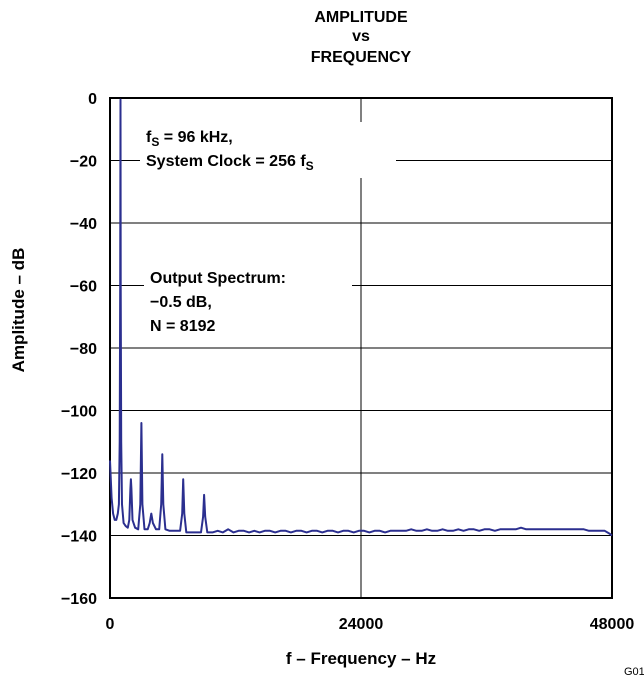 This screenshot has height=679, width=644. I want to click on annotation: Output Spectrum: −0.5 dB, N = 8192, so click(248, 302).